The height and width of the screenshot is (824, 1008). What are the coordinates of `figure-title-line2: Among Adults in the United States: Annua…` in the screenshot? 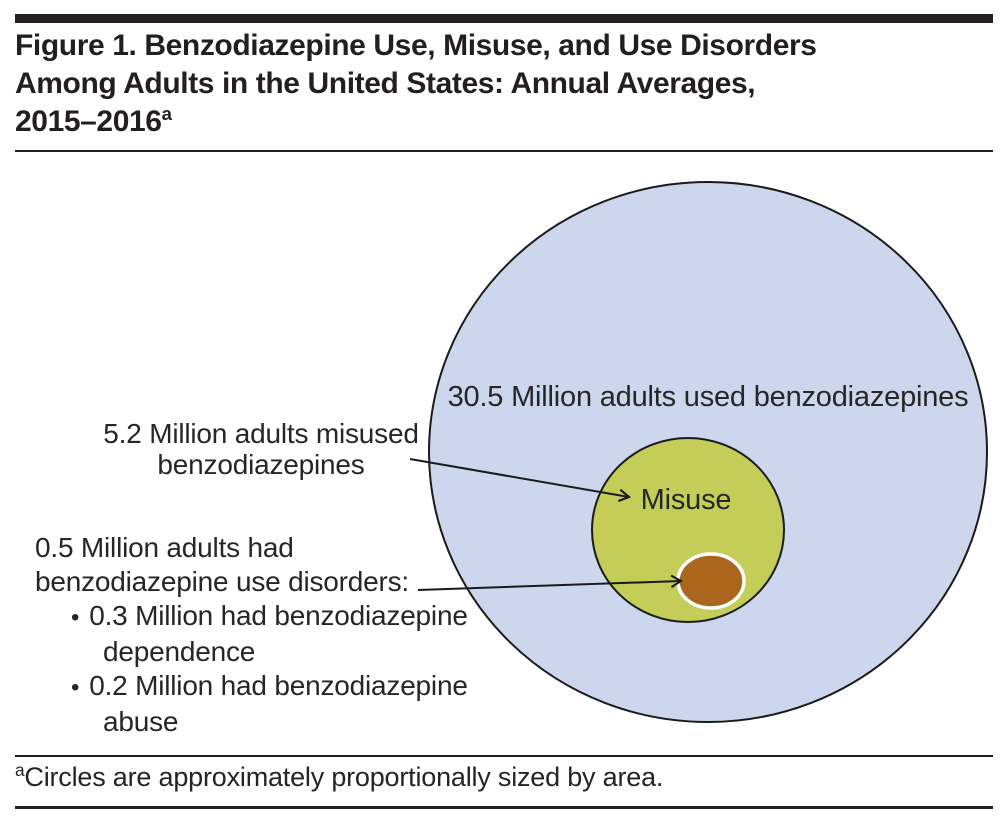 It's located at (385, 83).